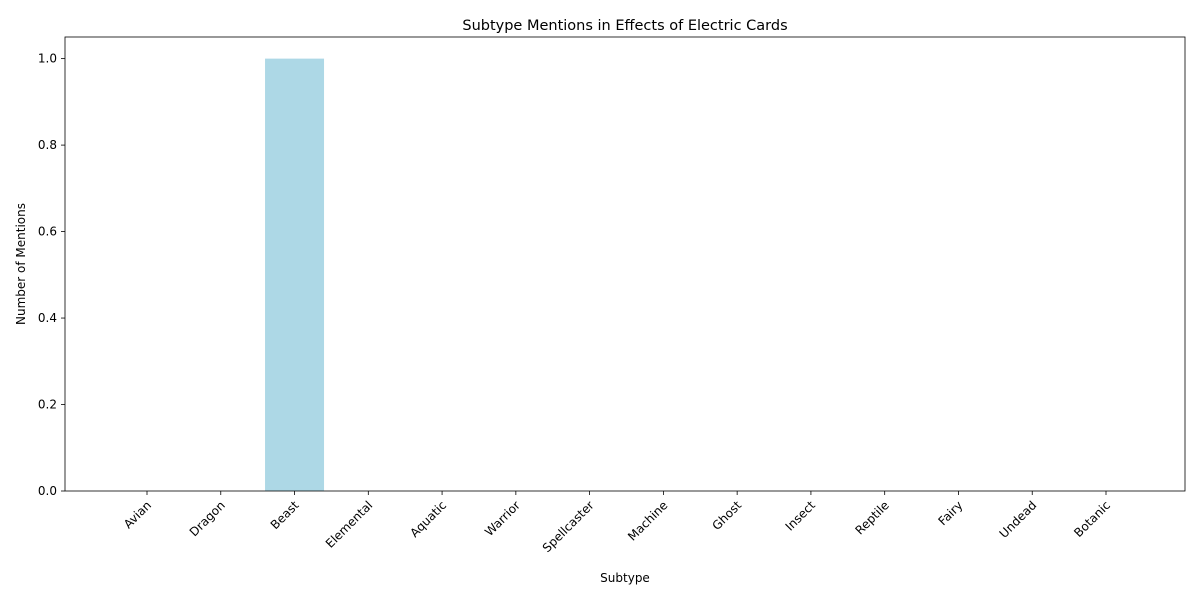  Describe the element at coordinates (47, 145) in the screenshot. I see `y-tick-label: 0.8` at that location.